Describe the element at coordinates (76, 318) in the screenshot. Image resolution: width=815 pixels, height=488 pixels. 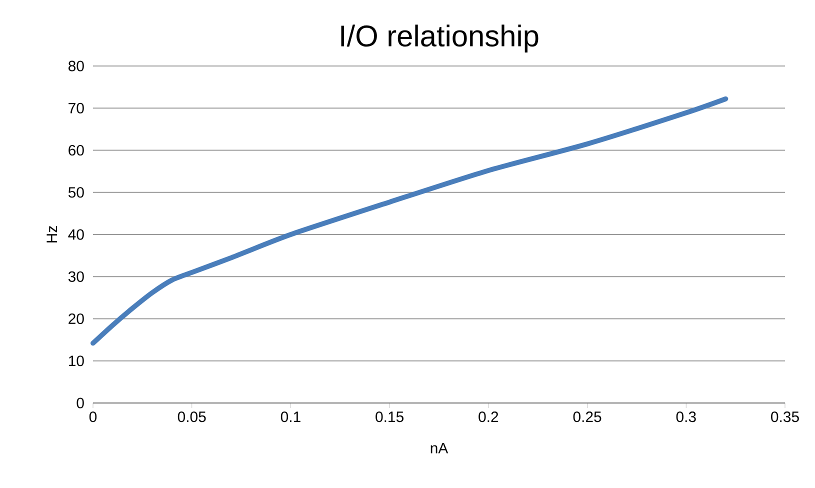
I see `y-tick-label: 20` at that location.